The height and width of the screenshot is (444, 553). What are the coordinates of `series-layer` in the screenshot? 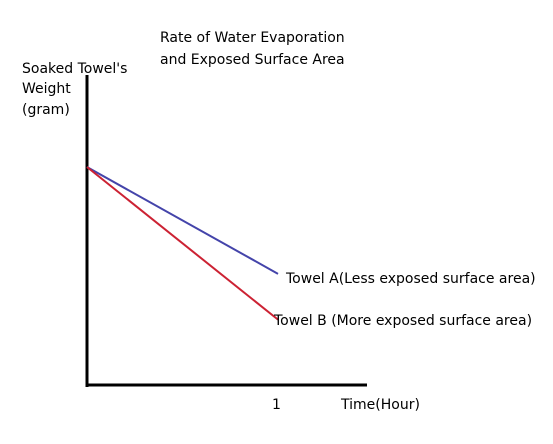 It's located at (182, 243).